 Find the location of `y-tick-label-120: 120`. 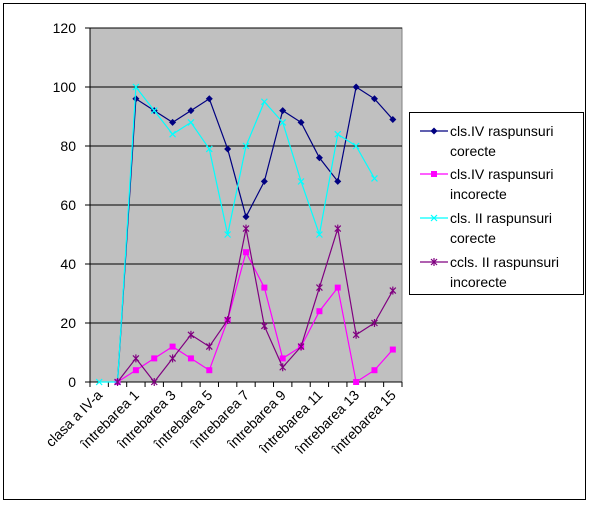

y-tick-label-120: 120 is located at coordinates (65, 28).